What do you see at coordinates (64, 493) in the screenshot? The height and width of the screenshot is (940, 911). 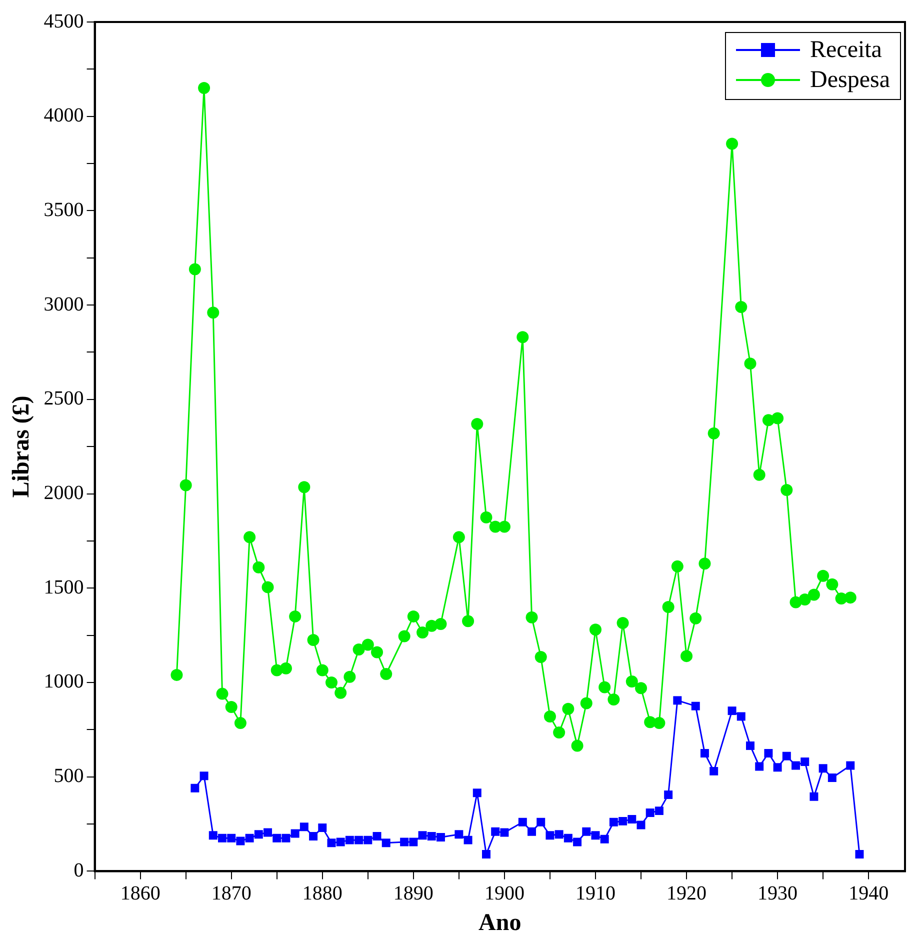 I see `y-tick-label: 2000` at bounding box center [64, 493].